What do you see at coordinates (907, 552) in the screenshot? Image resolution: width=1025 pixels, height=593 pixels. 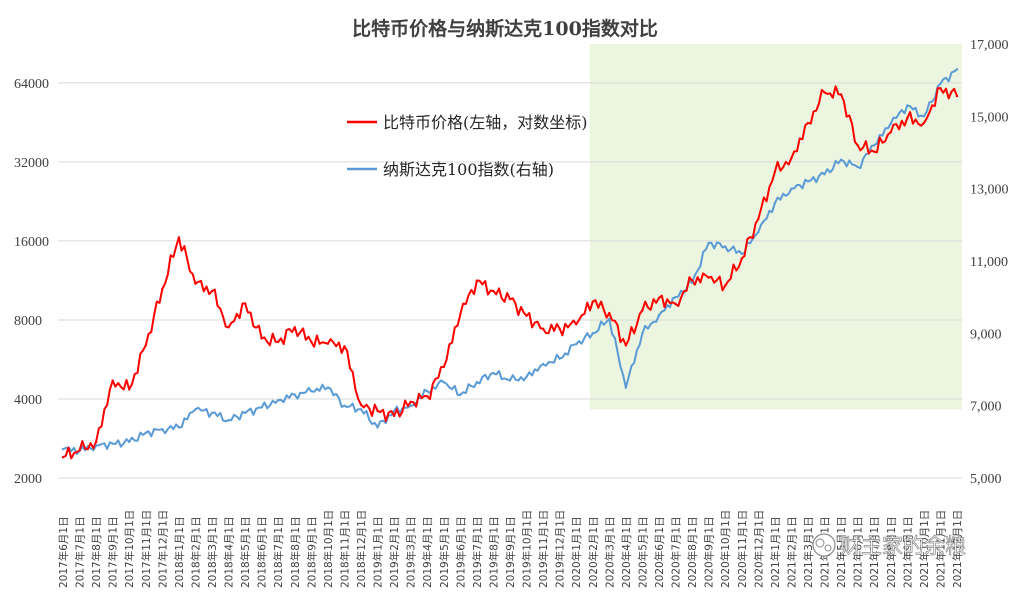 I see `x-tick-label: 2021年9月1日` at bounding box center [907, 552].